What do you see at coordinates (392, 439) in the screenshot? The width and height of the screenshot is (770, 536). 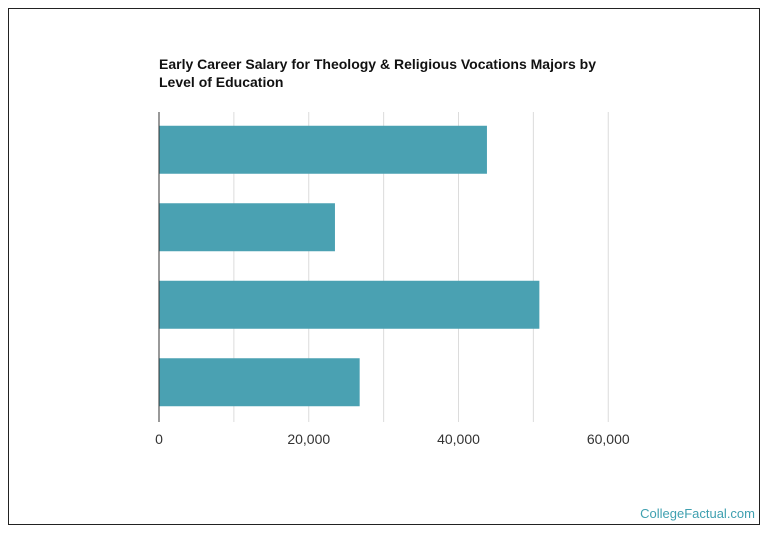 I see `x-axis-ticks: 0 20,000 40,000 60,000` at bounding box center [392, 439].